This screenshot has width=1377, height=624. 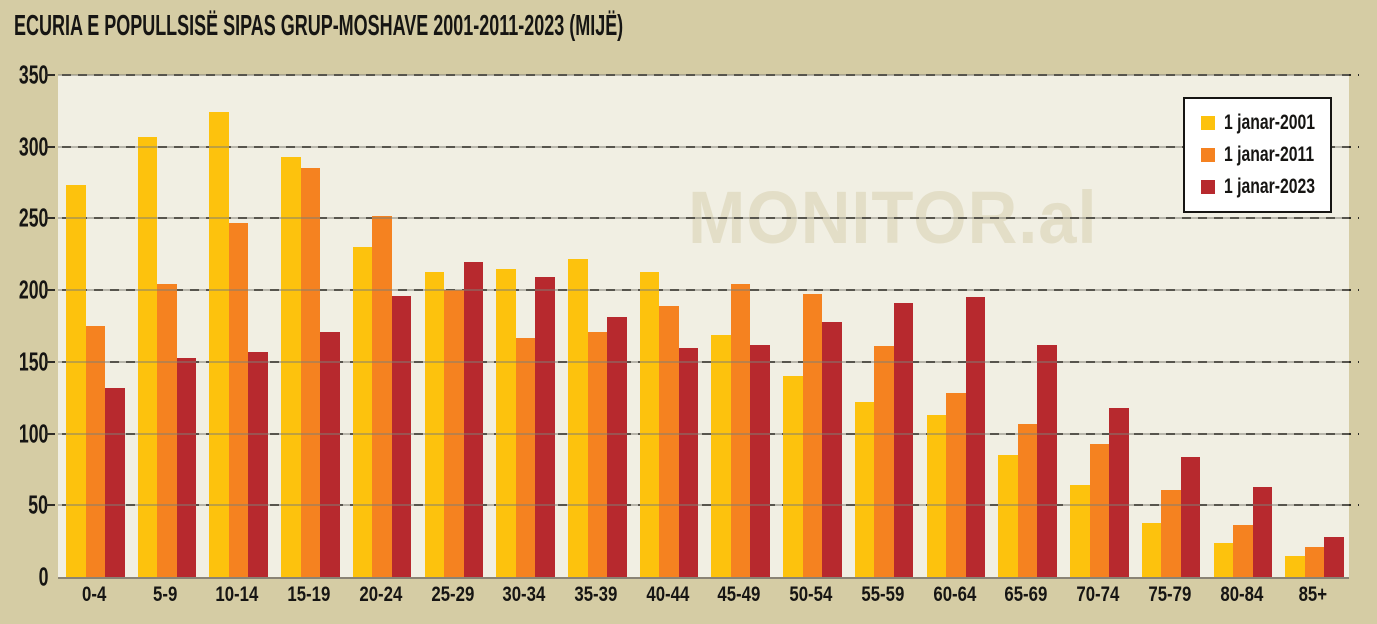 What do you see at coordinates (33, 289) in the screenshot?
I see `y-axis-label: 200` at bounding box center [33, 289].